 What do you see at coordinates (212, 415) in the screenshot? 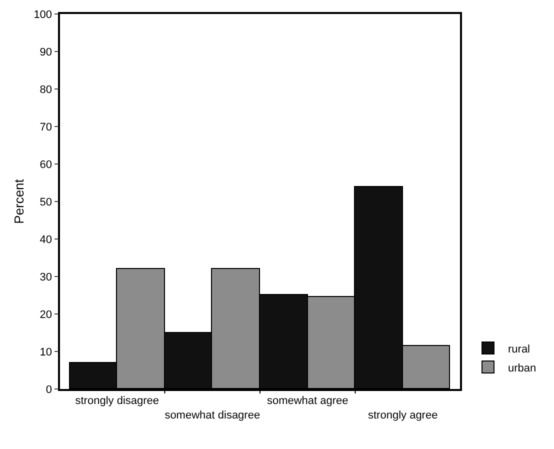
I see `x-tick-label: somewhat disagree` at bounding box center [212, 415].